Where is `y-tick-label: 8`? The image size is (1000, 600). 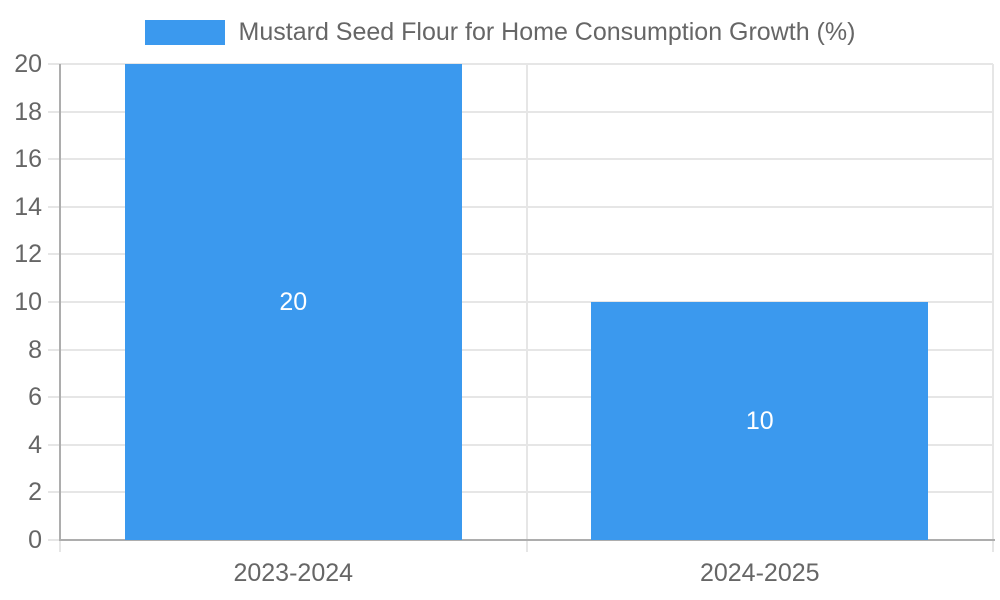
y-tick-label: 8 is located at coordinates (35, 349).